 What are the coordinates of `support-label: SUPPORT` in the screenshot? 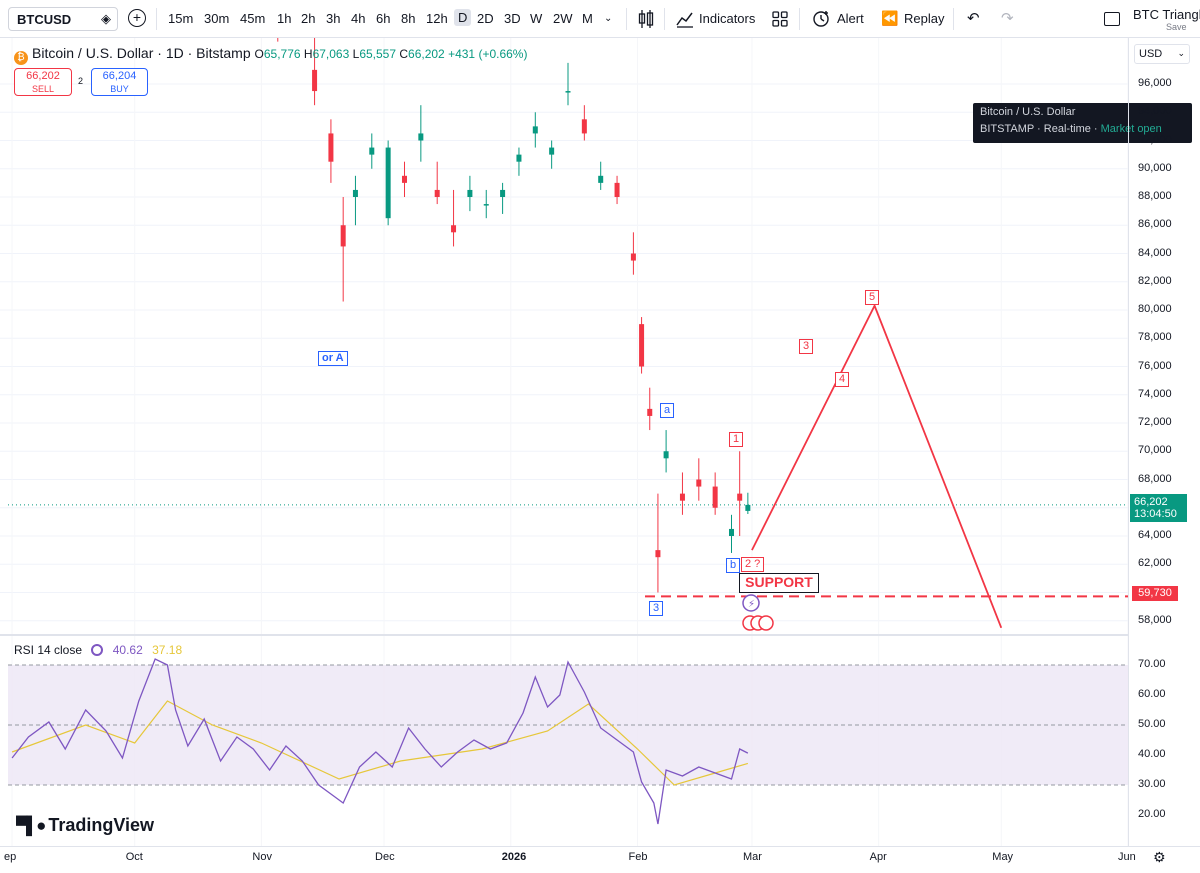 It's located at (779, 583).